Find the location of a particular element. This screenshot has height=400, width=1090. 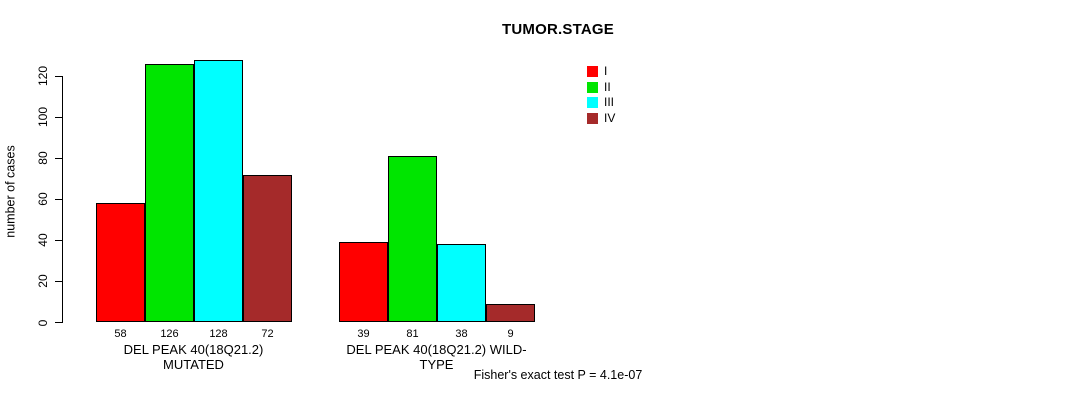

bar-value-label: 9 is located at coordinates (510, 334).